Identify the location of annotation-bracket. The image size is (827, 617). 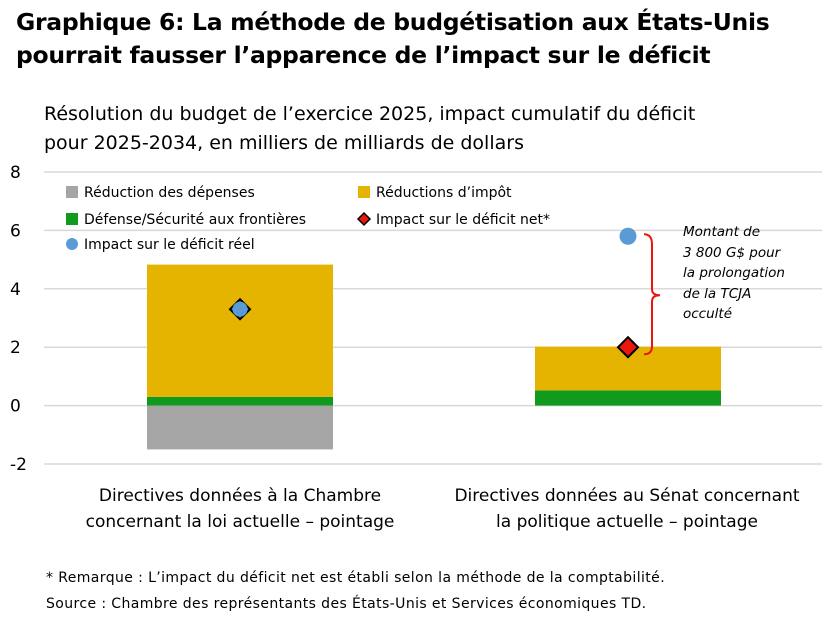
(652, 294).